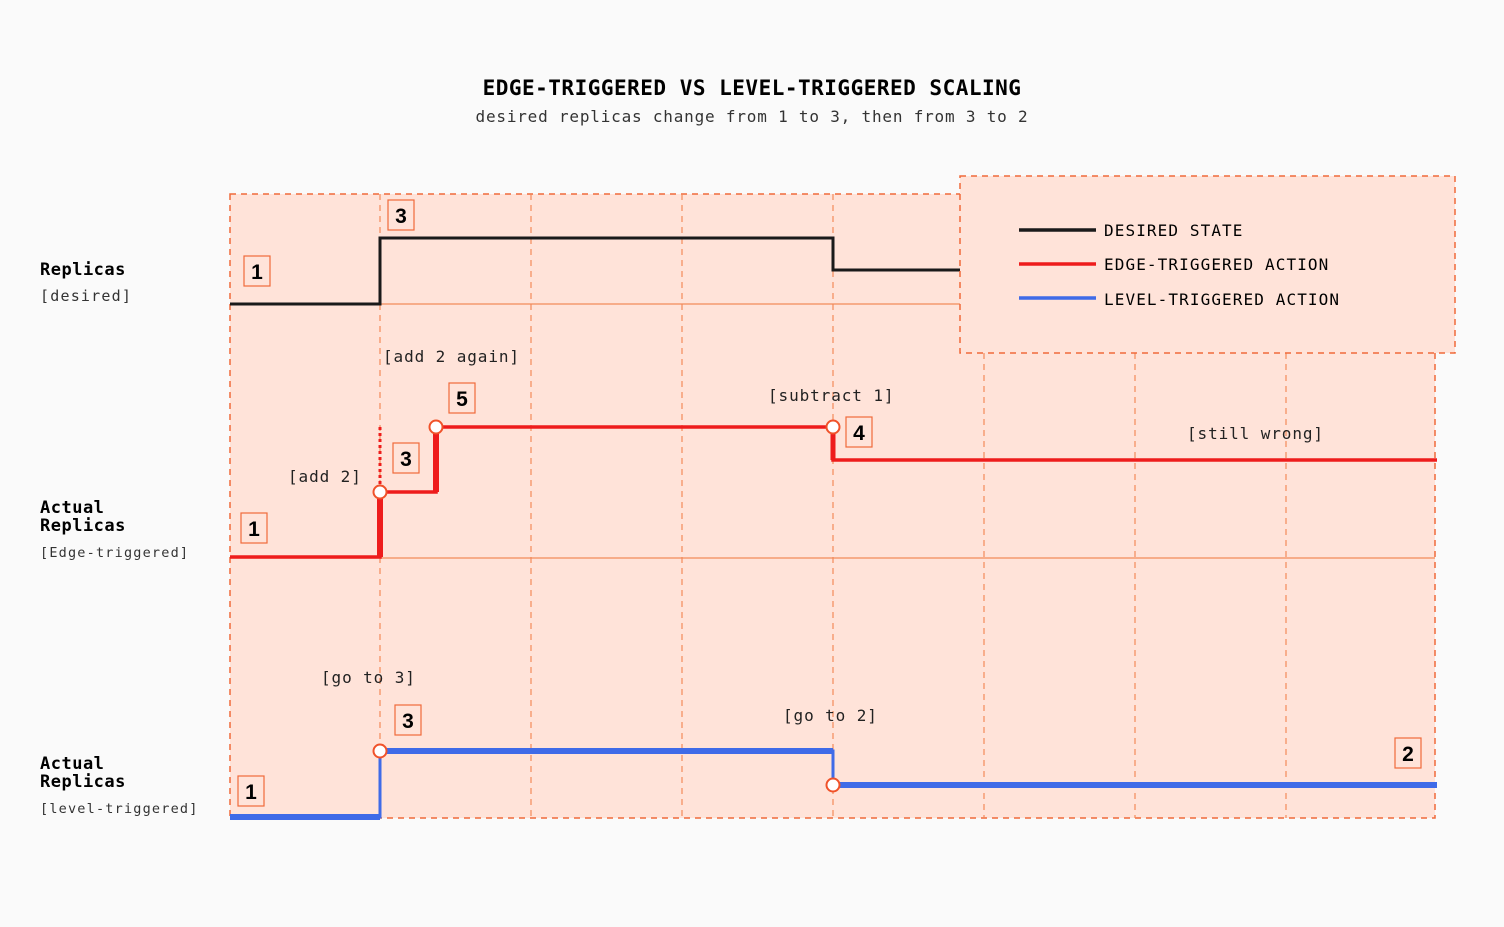 The width and height of the screenshot is (1504, 927). What do you see at coordinates (830, 715) in the screenshot?
I see `annotation-go-to-2: [go to 2]` at bounding box center [830, 715].